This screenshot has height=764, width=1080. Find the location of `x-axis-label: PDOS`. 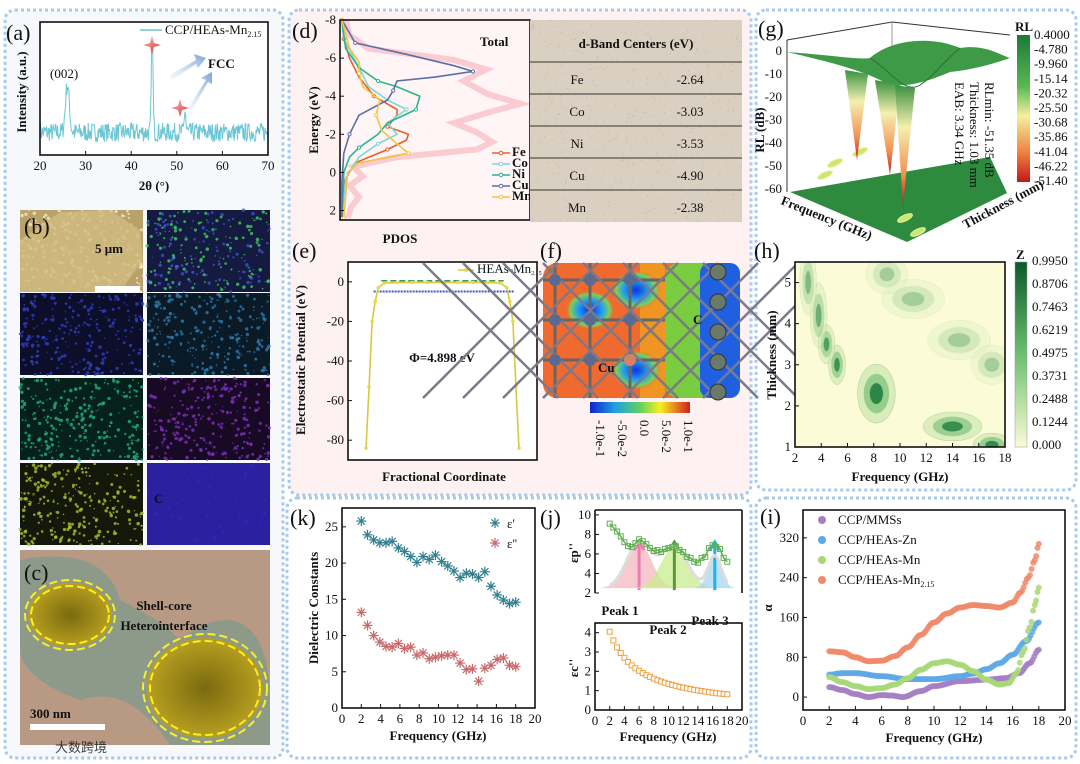

x-axis-label: PDOS is located at coordinates (400, 238).